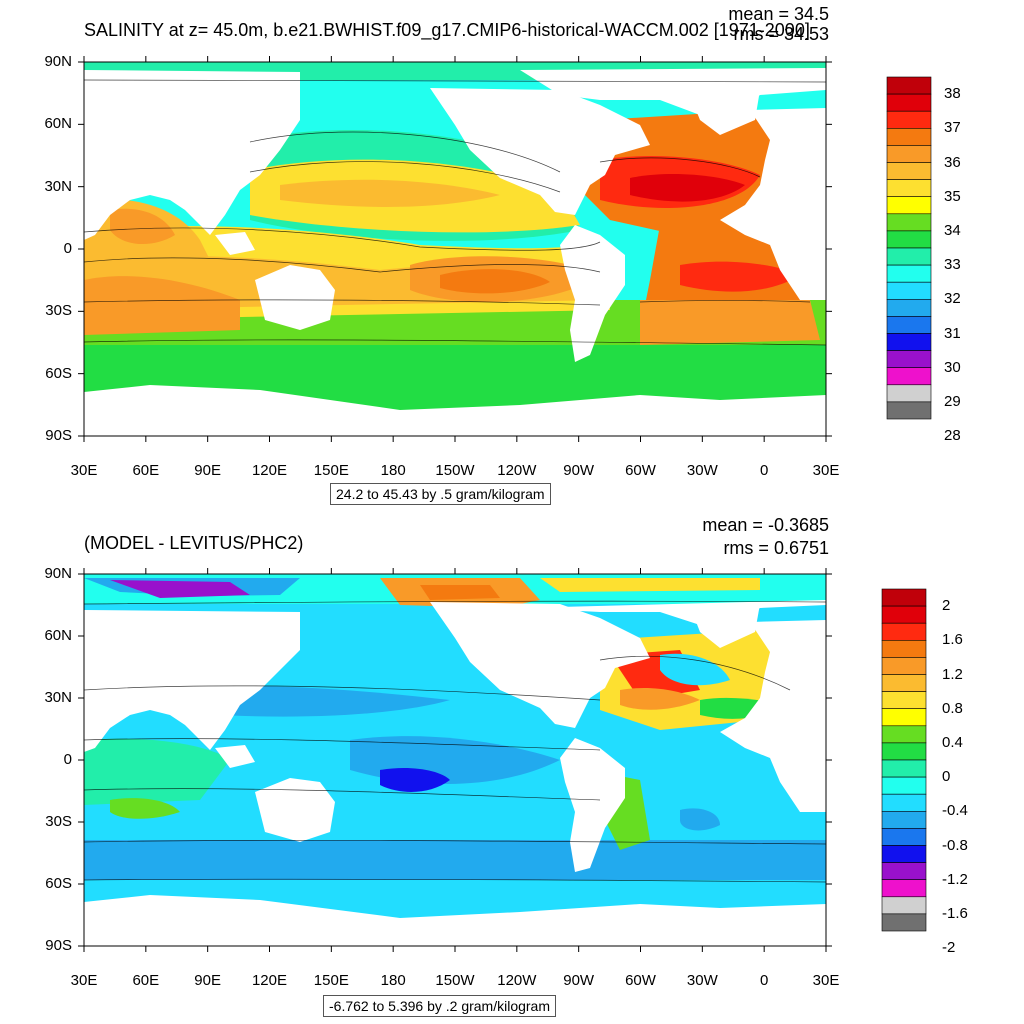 This screenshot has width=1024, height=1024. I want to click on difference-x-tick-label: 90W, so click(579, 980).